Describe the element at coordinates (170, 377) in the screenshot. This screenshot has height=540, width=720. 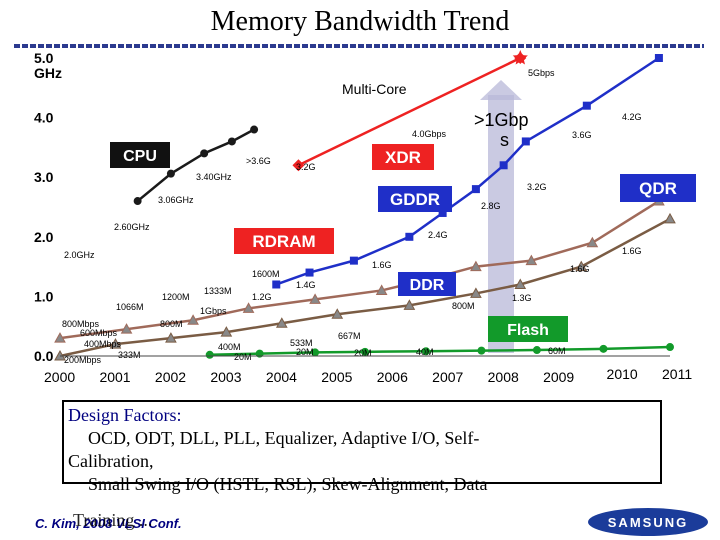
I see `x-tick-label: 2002` at that location.